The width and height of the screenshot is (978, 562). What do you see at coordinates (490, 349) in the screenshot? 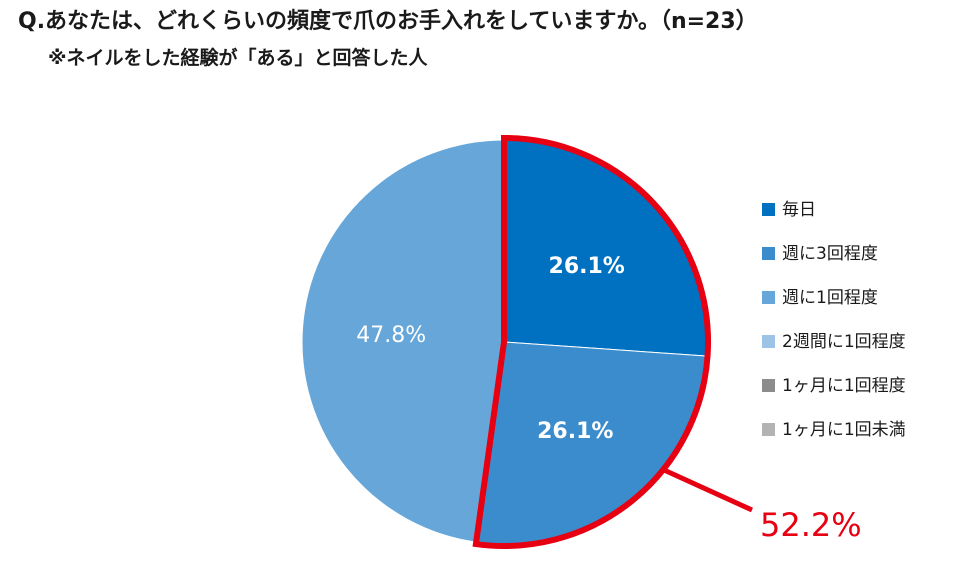
I see `pie-data-labels: 26.1% 26.1% 47.8%` at bounding box center [490, 349].